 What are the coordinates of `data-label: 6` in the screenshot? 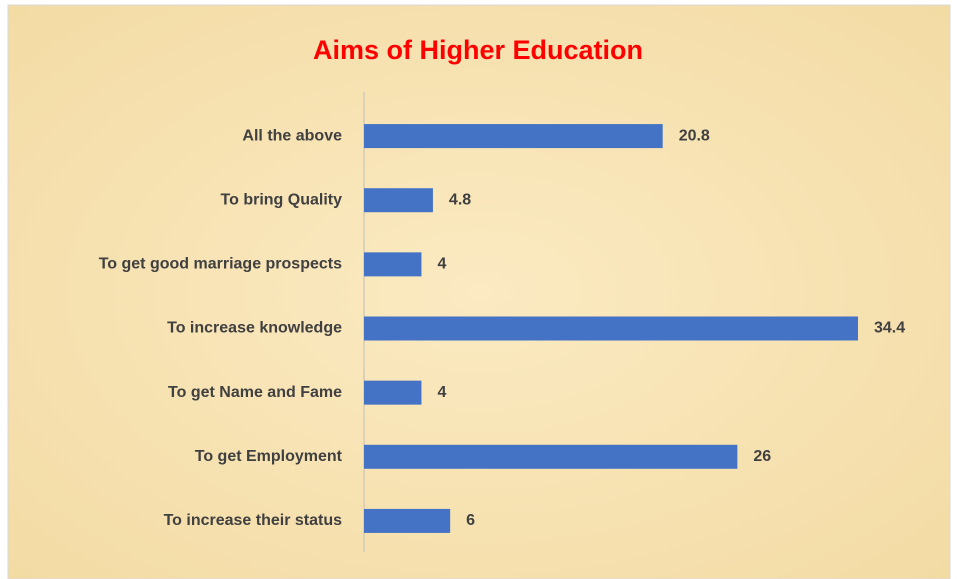 It's located at (470, 520).